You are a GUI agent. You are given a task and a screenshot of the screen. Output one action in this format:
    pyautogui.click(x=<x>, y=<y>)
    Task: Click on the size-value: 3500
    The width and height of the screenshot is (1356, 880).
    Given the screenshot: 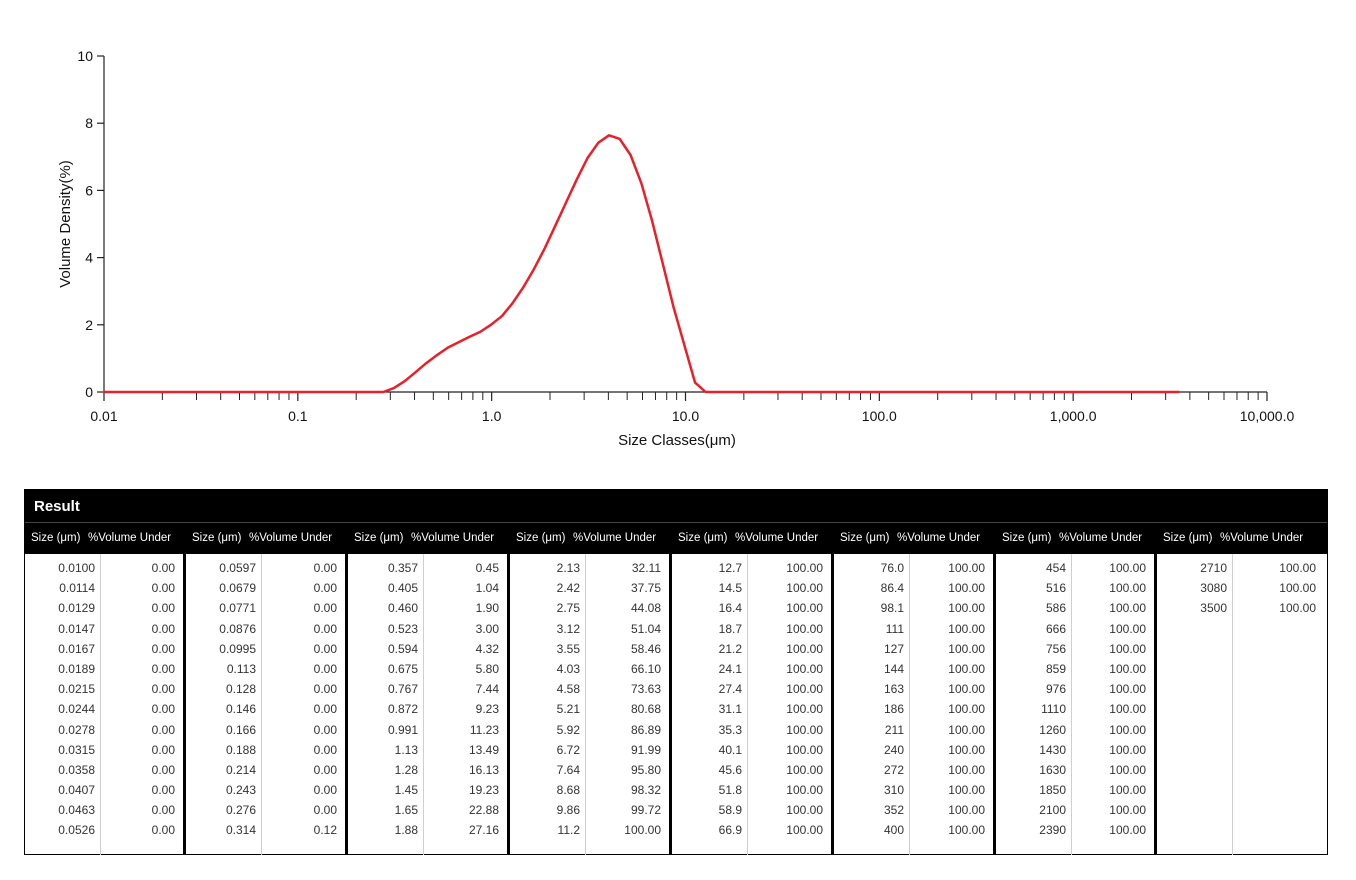 What is the action you would take?
    pyautogui.click(x=1213, y=608)
    